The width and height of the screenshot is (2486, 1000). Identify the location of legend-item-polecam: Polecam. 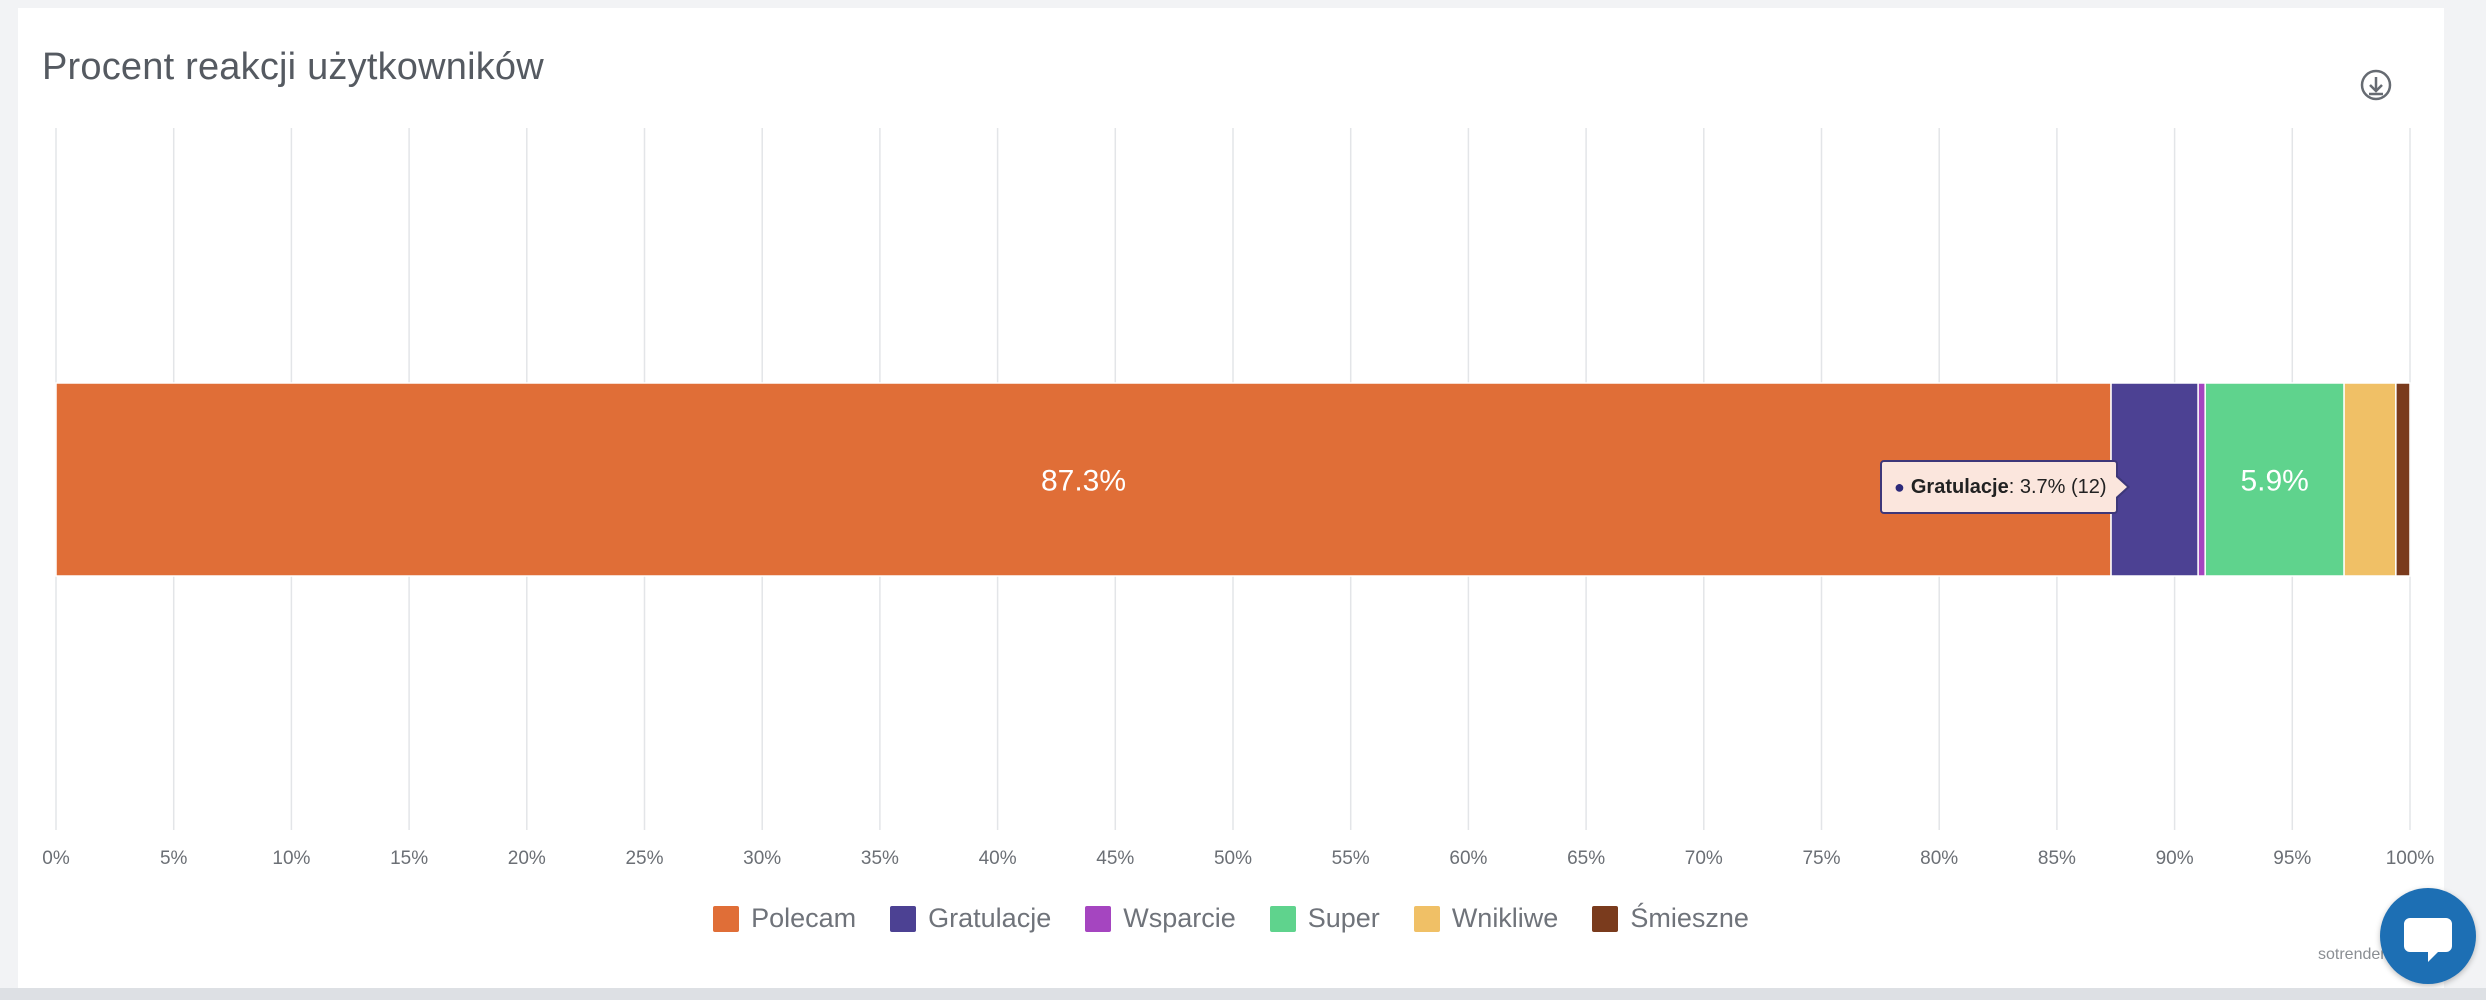
(784, 918).